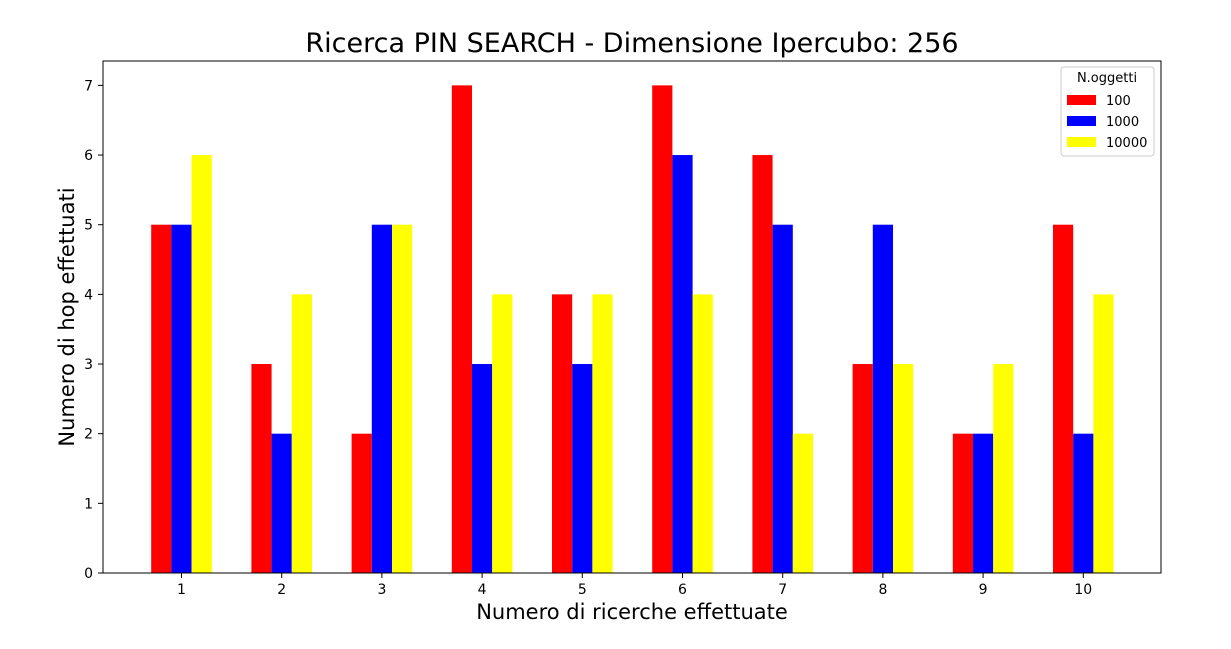  I want to click on y-axis-label: Numero di hop effettuati, so click(67, 316).